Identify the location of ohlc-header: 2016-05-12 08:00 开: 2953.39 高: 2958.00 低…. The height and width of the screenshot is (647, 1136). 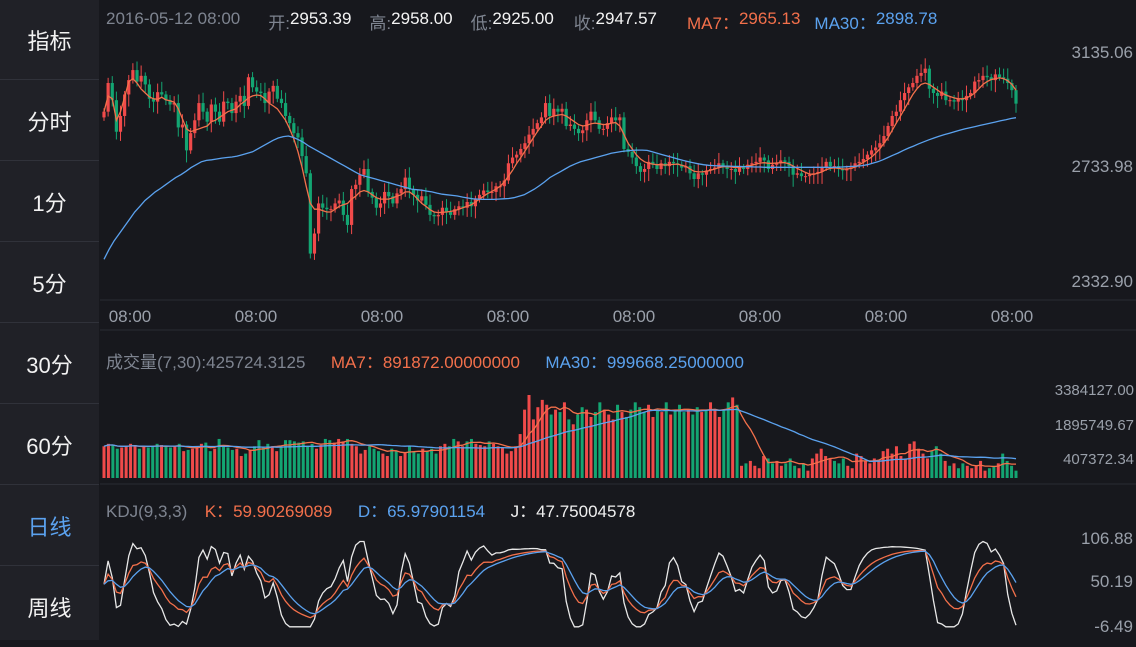
(521, 21).